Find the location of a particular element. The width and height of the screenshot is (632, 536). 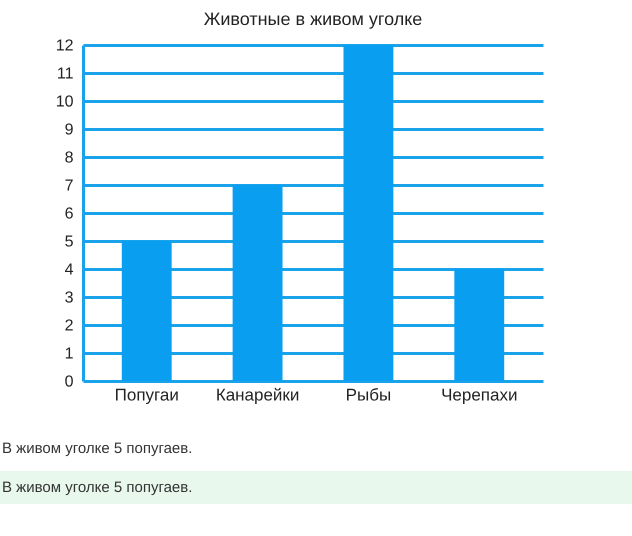

y-tick-label: 7 is located at coordinates (69, 186).